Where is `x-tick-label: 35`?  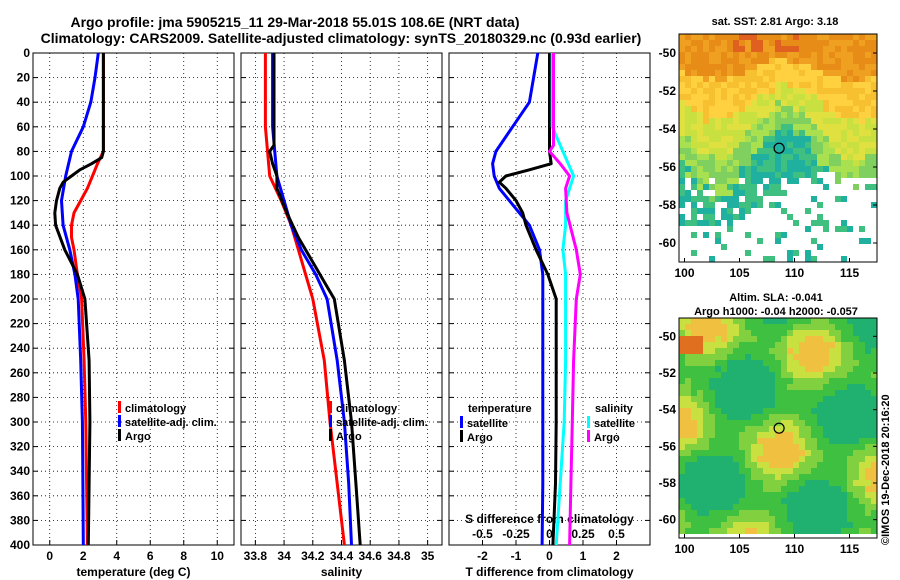 x-tick-label: 35 is located at coordinates (428, 556).